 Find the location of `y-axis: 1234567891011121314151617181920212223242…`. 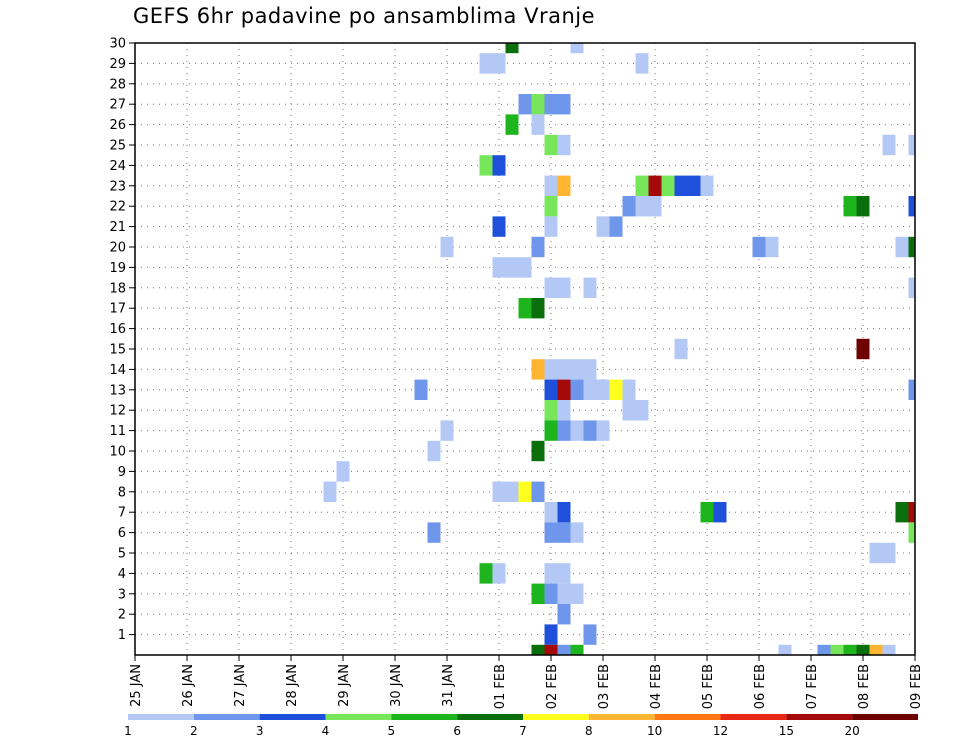

y-axis: 1234567891011121314151617181920212223242… is located at coordinates (122, 340).